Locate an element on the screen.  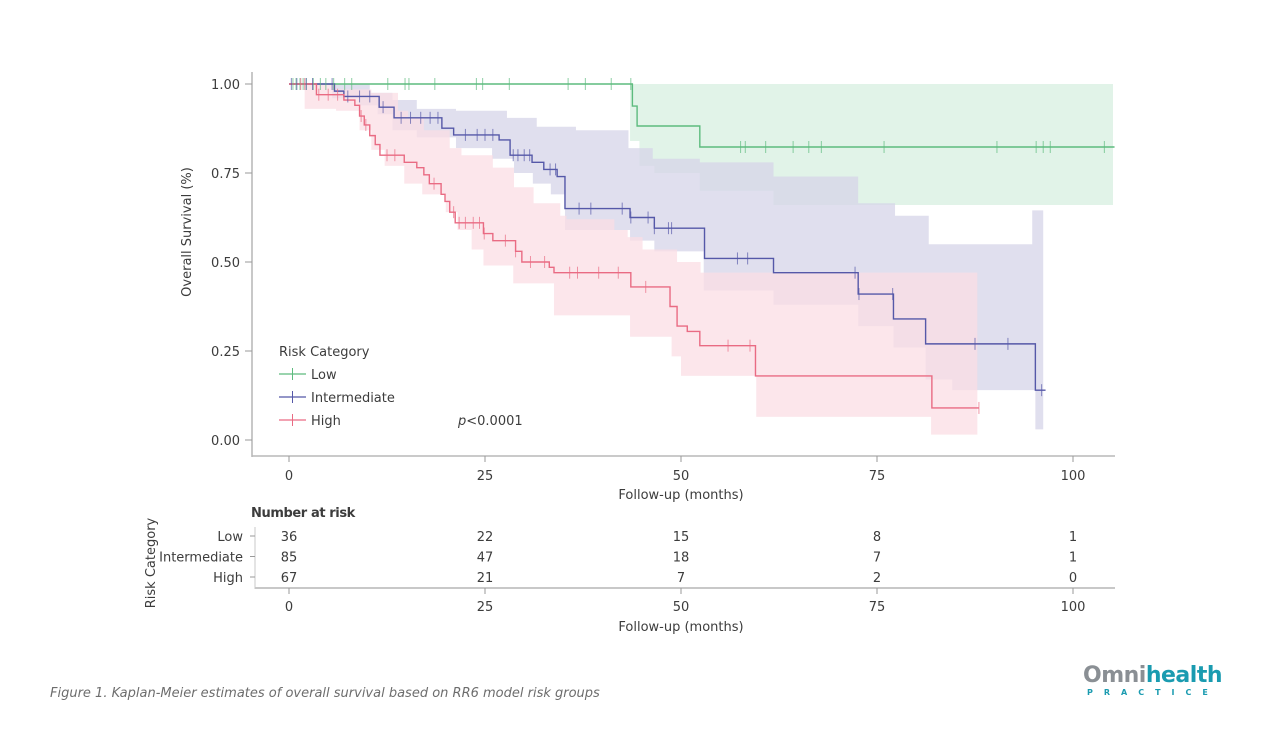
risk-row-label-intermediate: Intermediate is located at coordinates (201, 558).